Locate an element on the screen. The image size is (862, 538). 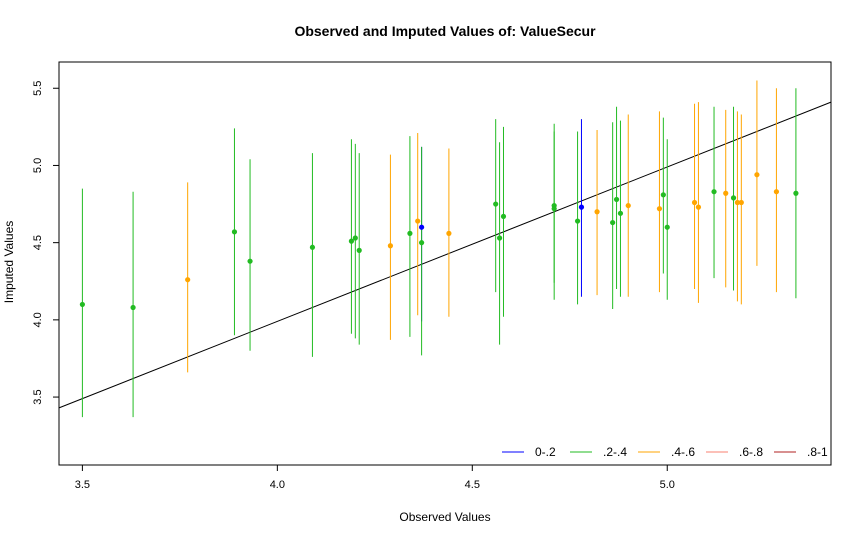
y-tick-label: 3.5 is located at coordinates (38, 396).